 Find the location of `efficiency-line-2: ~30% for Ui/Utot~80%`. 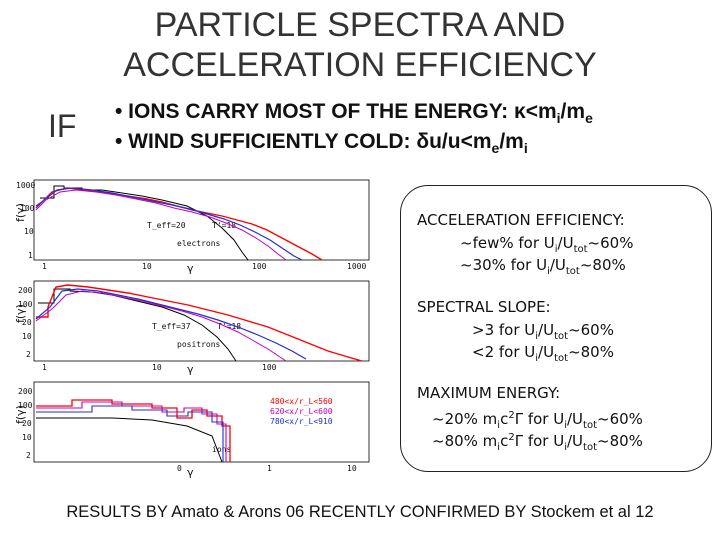

efficiency-line-2: ~30% for Ui/Utot~80% is located at coordinates (543, 266).